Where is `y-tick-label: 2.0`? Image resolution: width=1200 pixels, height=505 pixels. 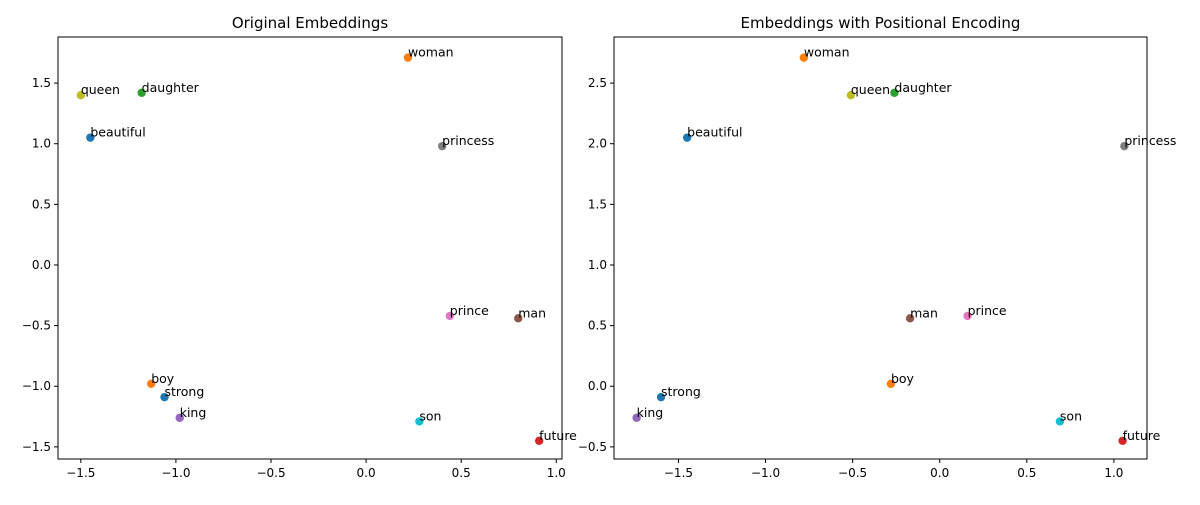
y-tick-label: 2.0 is located at coordinates (597, 144).